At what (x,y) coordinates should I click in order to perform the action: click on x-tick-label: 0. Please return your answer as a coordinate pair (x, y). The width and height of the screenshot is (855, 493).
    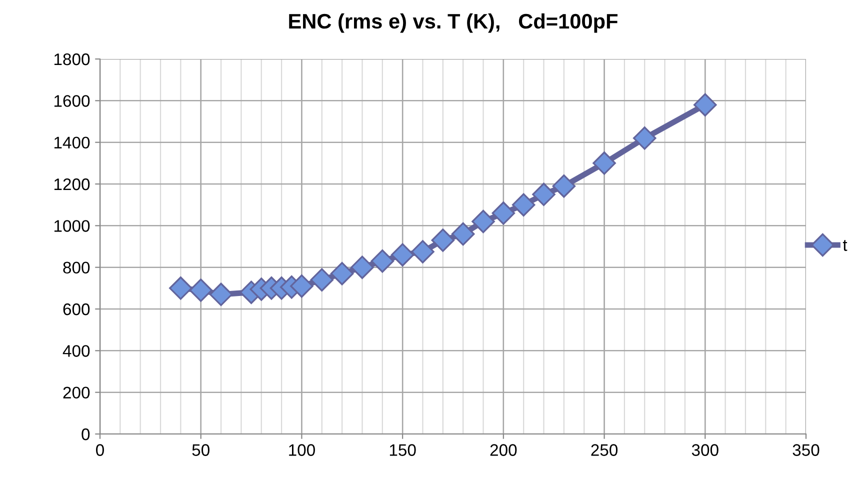
    Looking at the image, I should click on (100, 450).